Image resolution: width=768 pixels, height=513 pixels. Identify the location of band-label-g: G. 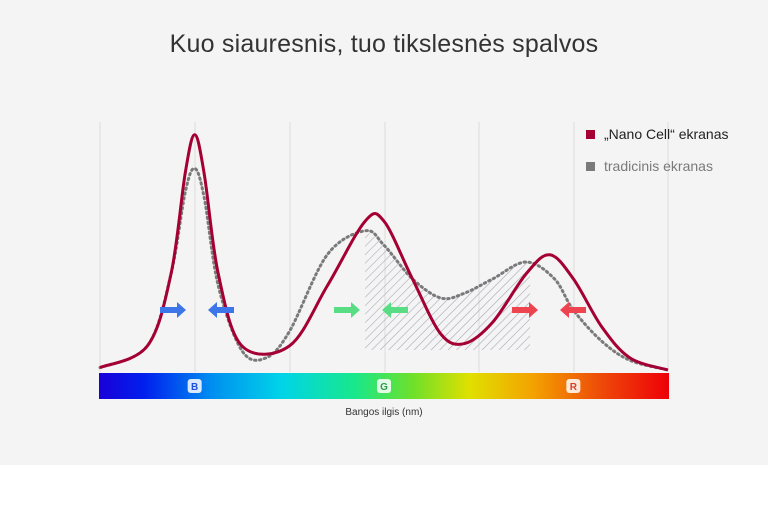
(384, 387).